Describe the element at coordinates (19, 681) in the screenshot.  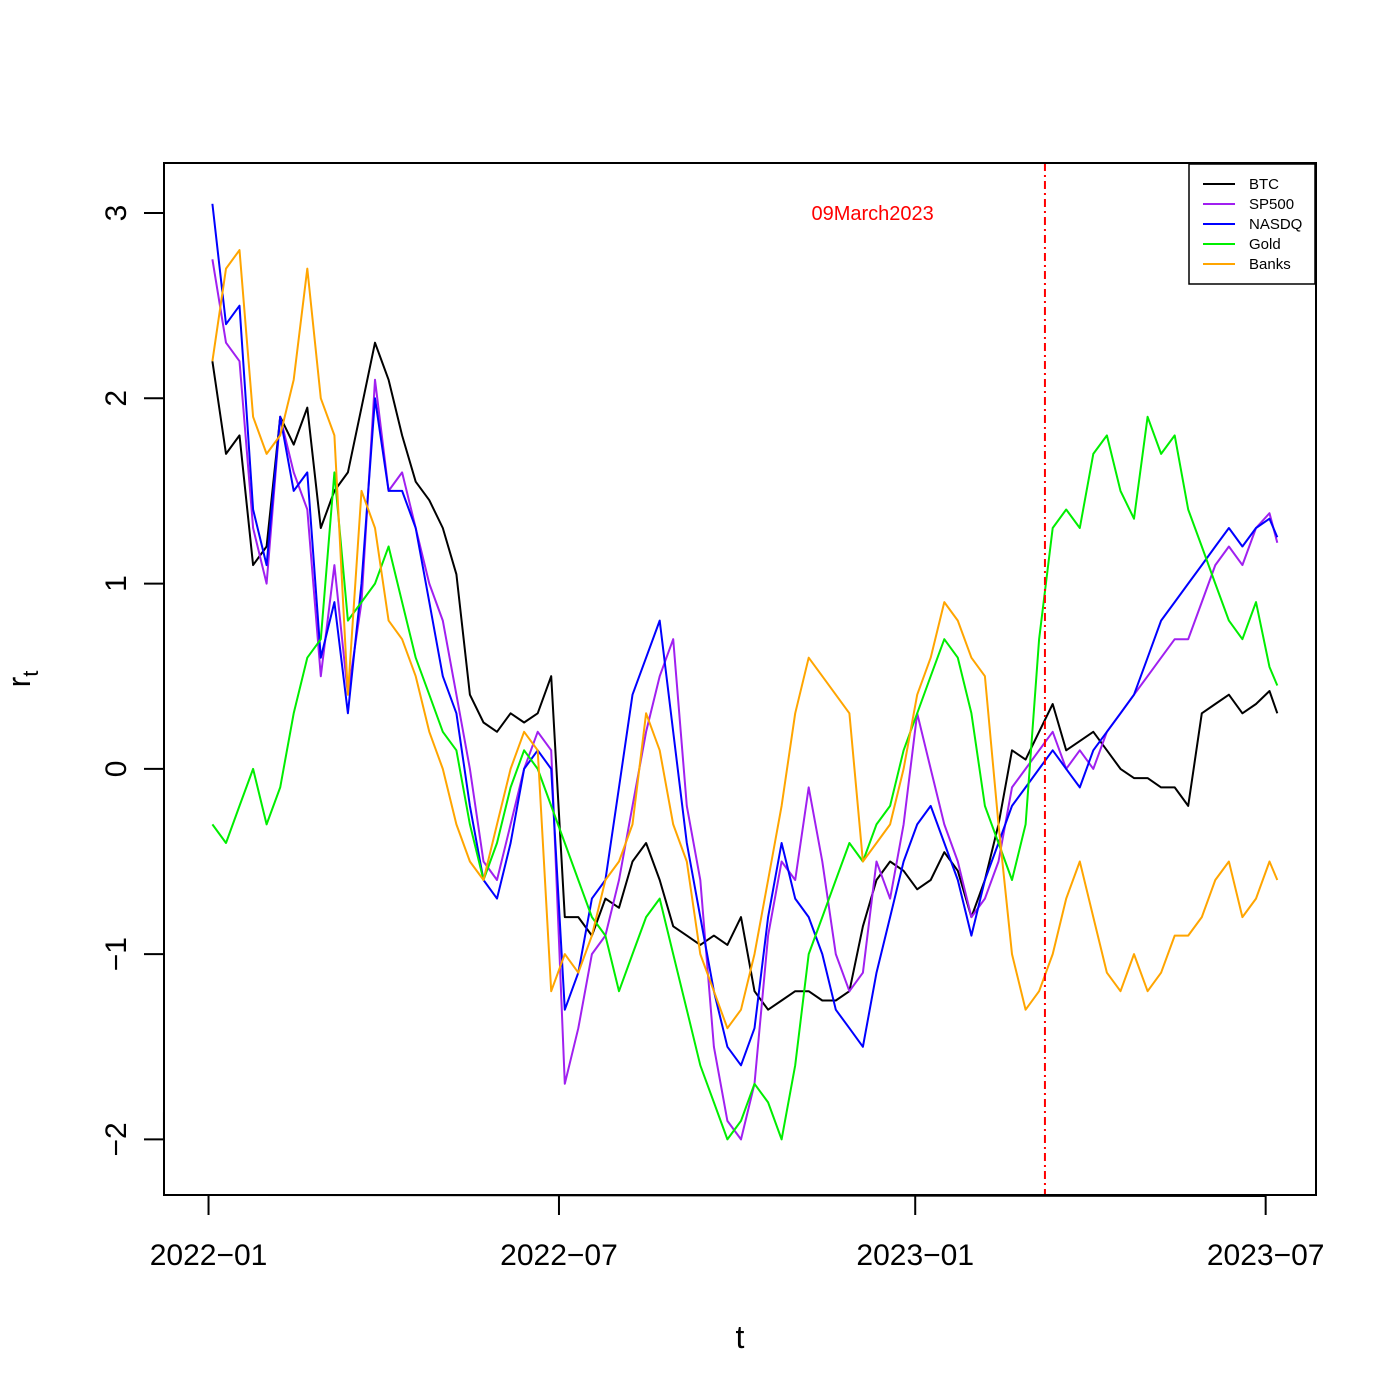
I see `y-axis-title-main: r` at that location.